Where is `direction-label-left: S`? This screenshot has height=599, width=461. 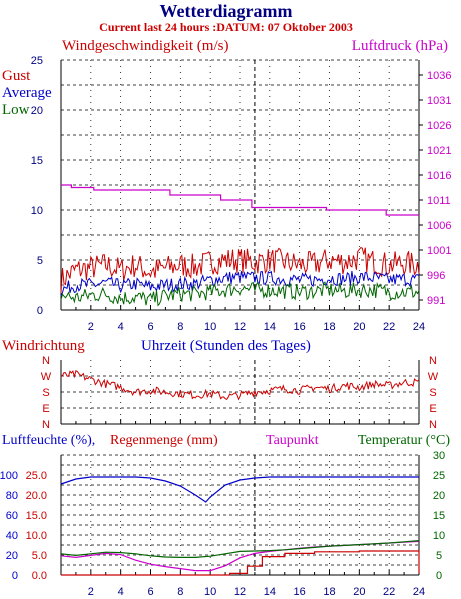 direction-label-left: S is located at coordinates (45, 393).